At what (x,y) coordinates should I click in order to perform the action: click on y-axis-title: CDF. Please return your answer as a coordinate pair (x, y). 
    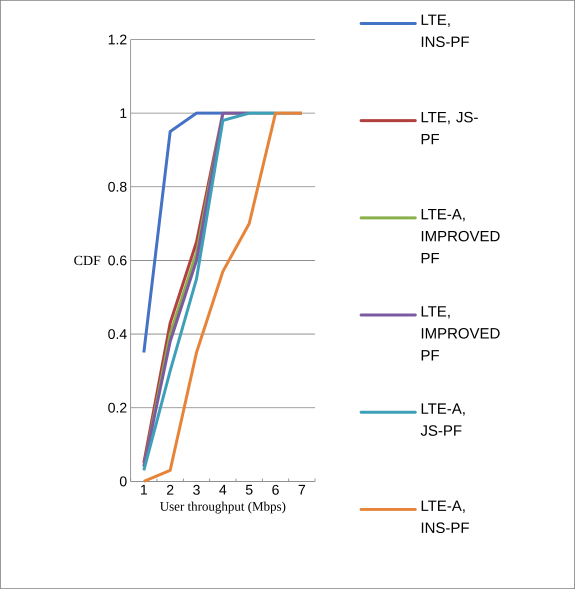
    Looking at the image, I should click on (87, 261).